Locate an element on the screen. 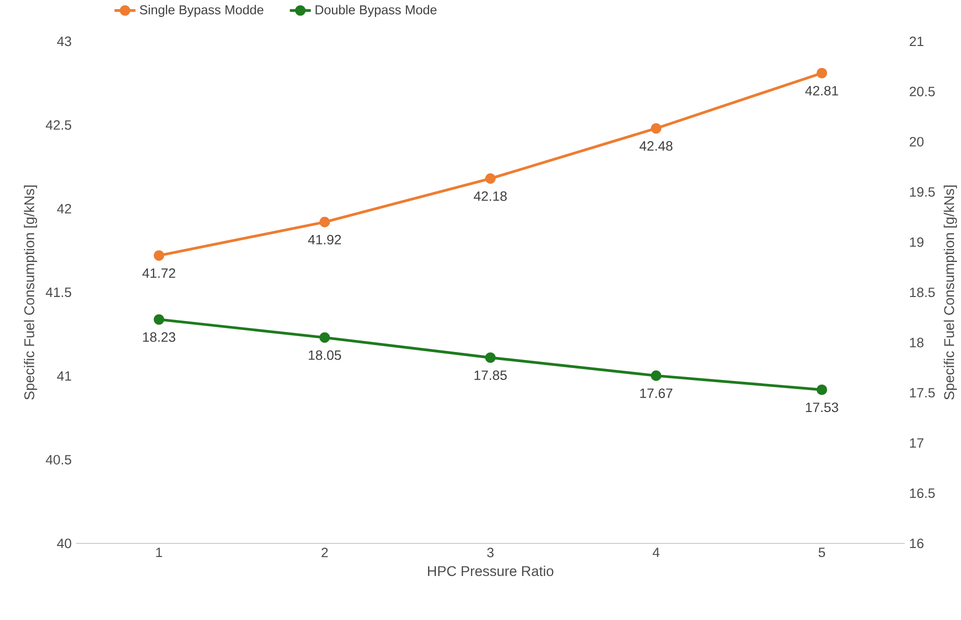 The width and height of the screenshot is (961, 620). y2-tick-label: 18 is located at coordinates (917, 343).